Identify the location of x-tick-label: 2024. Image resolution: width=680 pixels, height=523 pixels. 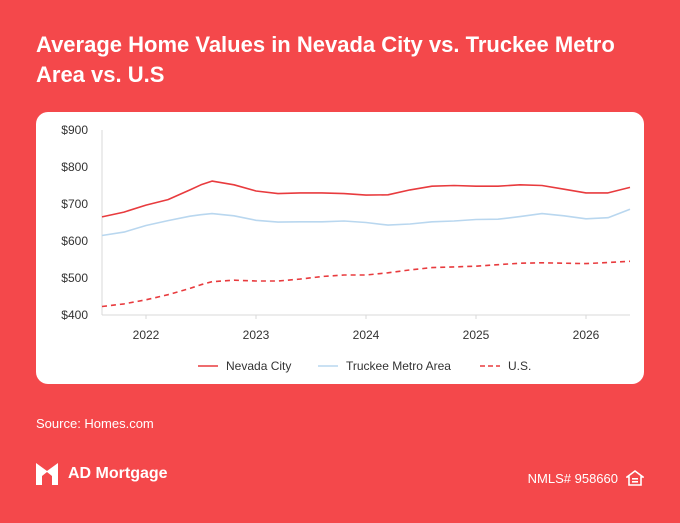
(366, 335).